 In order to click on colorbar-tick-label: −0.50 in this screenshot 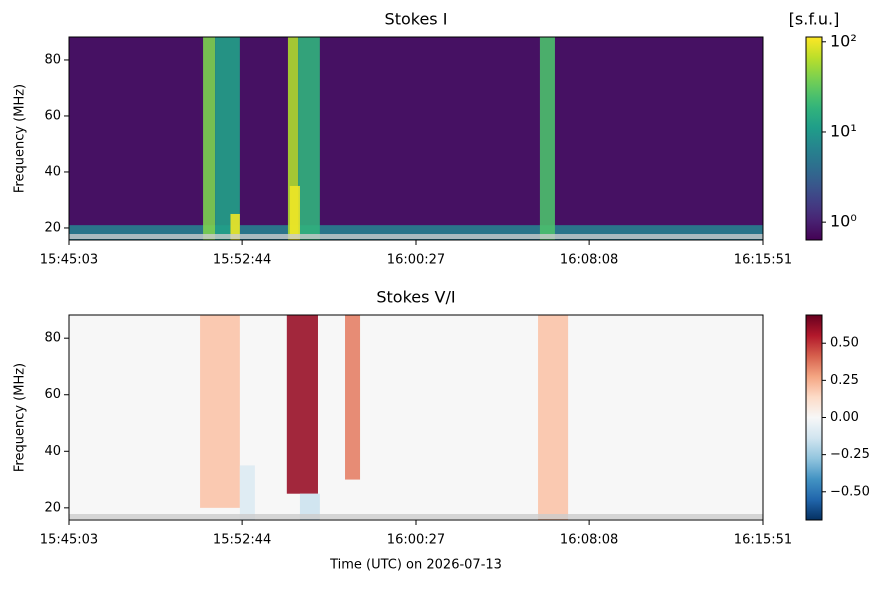, I will do `click(850, 491)`.